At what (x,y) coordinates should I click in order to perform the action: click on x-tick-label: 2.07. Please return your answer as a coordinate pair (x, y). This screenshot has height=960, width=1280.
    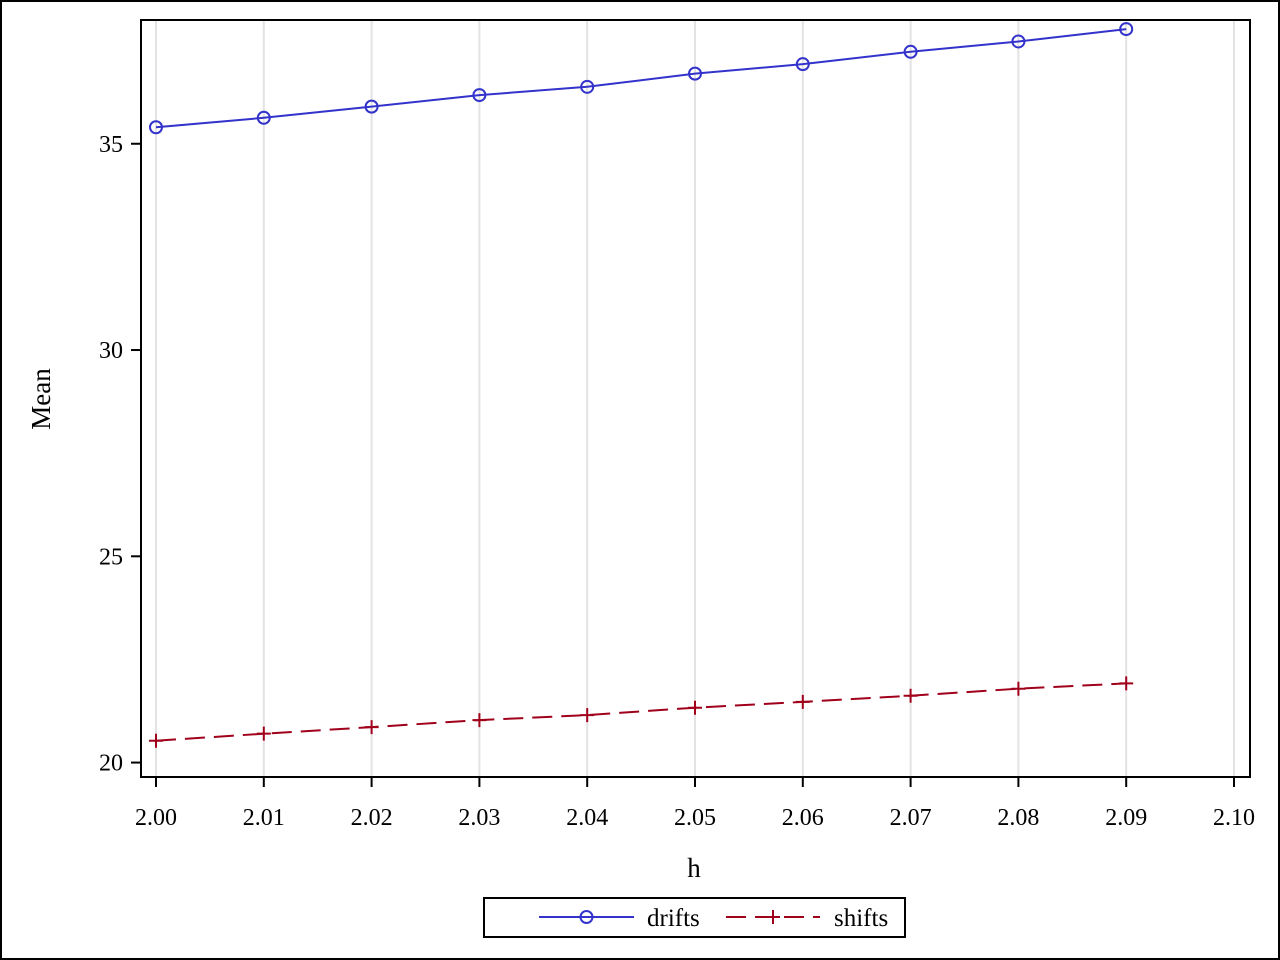
    Looking at the image, I should click on (911, 818).